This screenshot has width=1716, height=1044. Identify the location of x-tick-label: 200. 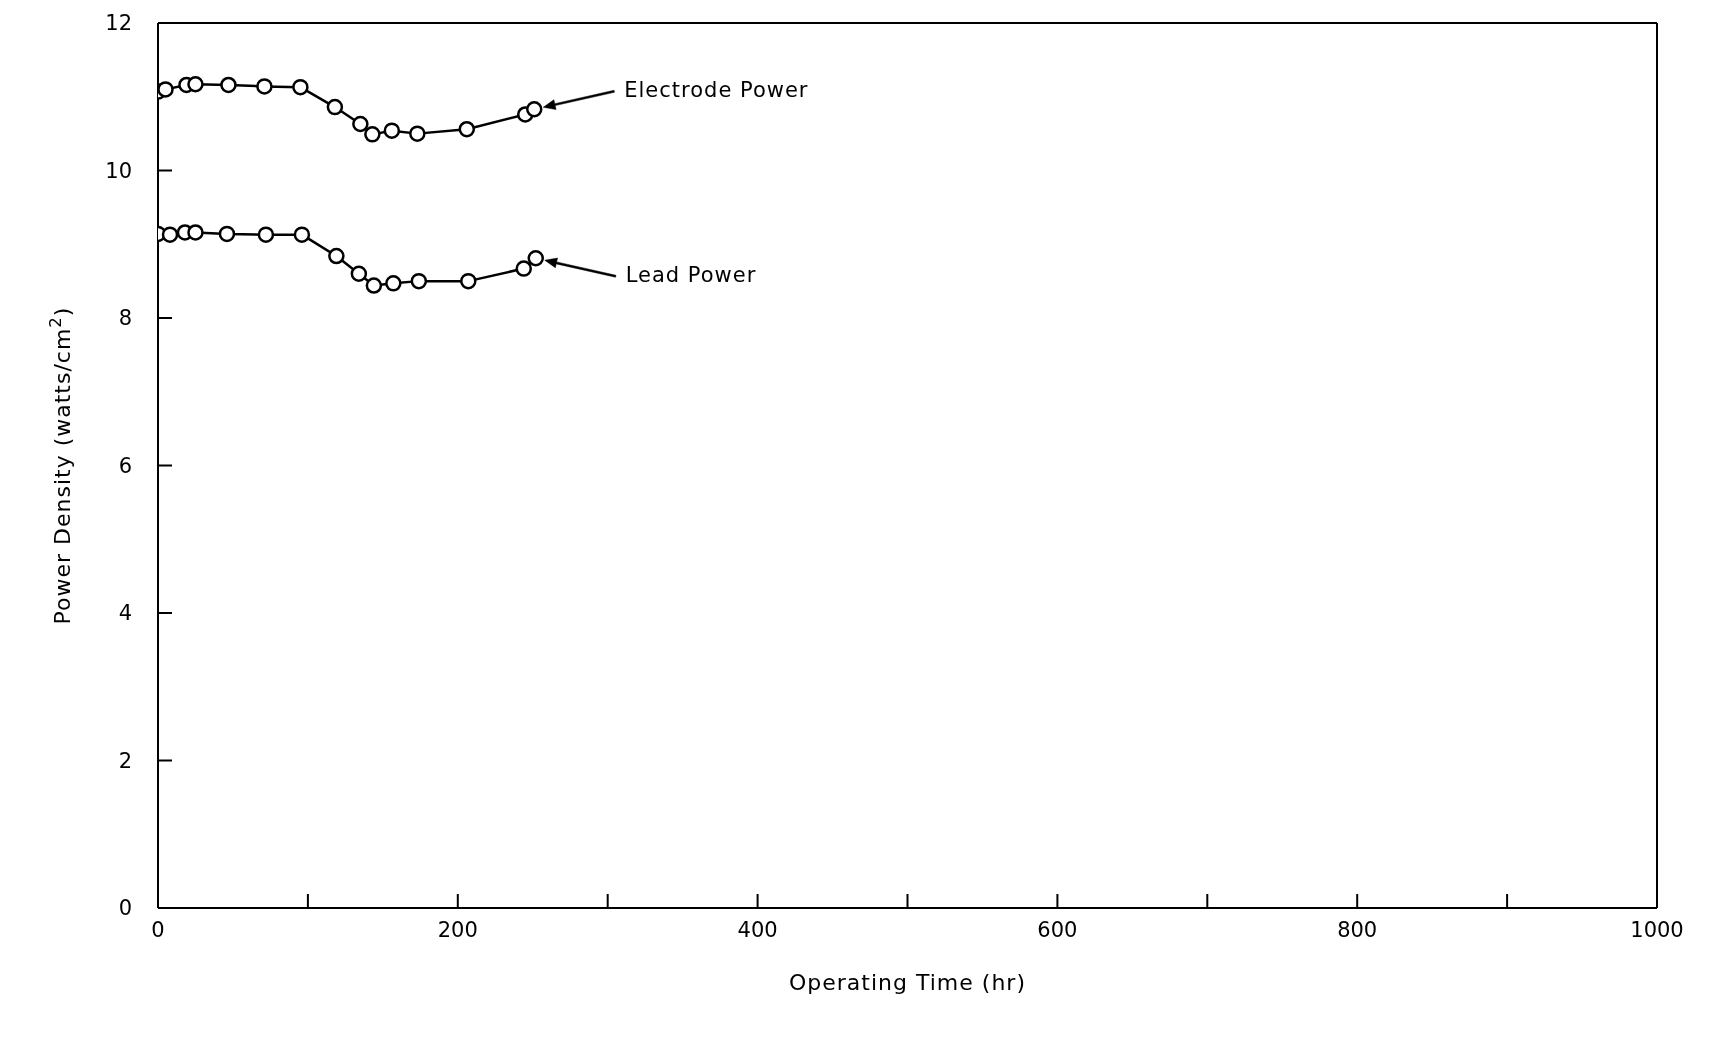
(457, 929).